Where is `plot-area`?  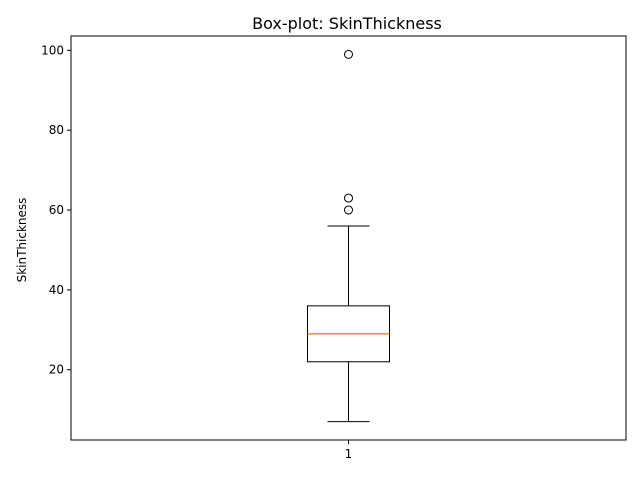
plot-area is located at coordinates (348, 236).